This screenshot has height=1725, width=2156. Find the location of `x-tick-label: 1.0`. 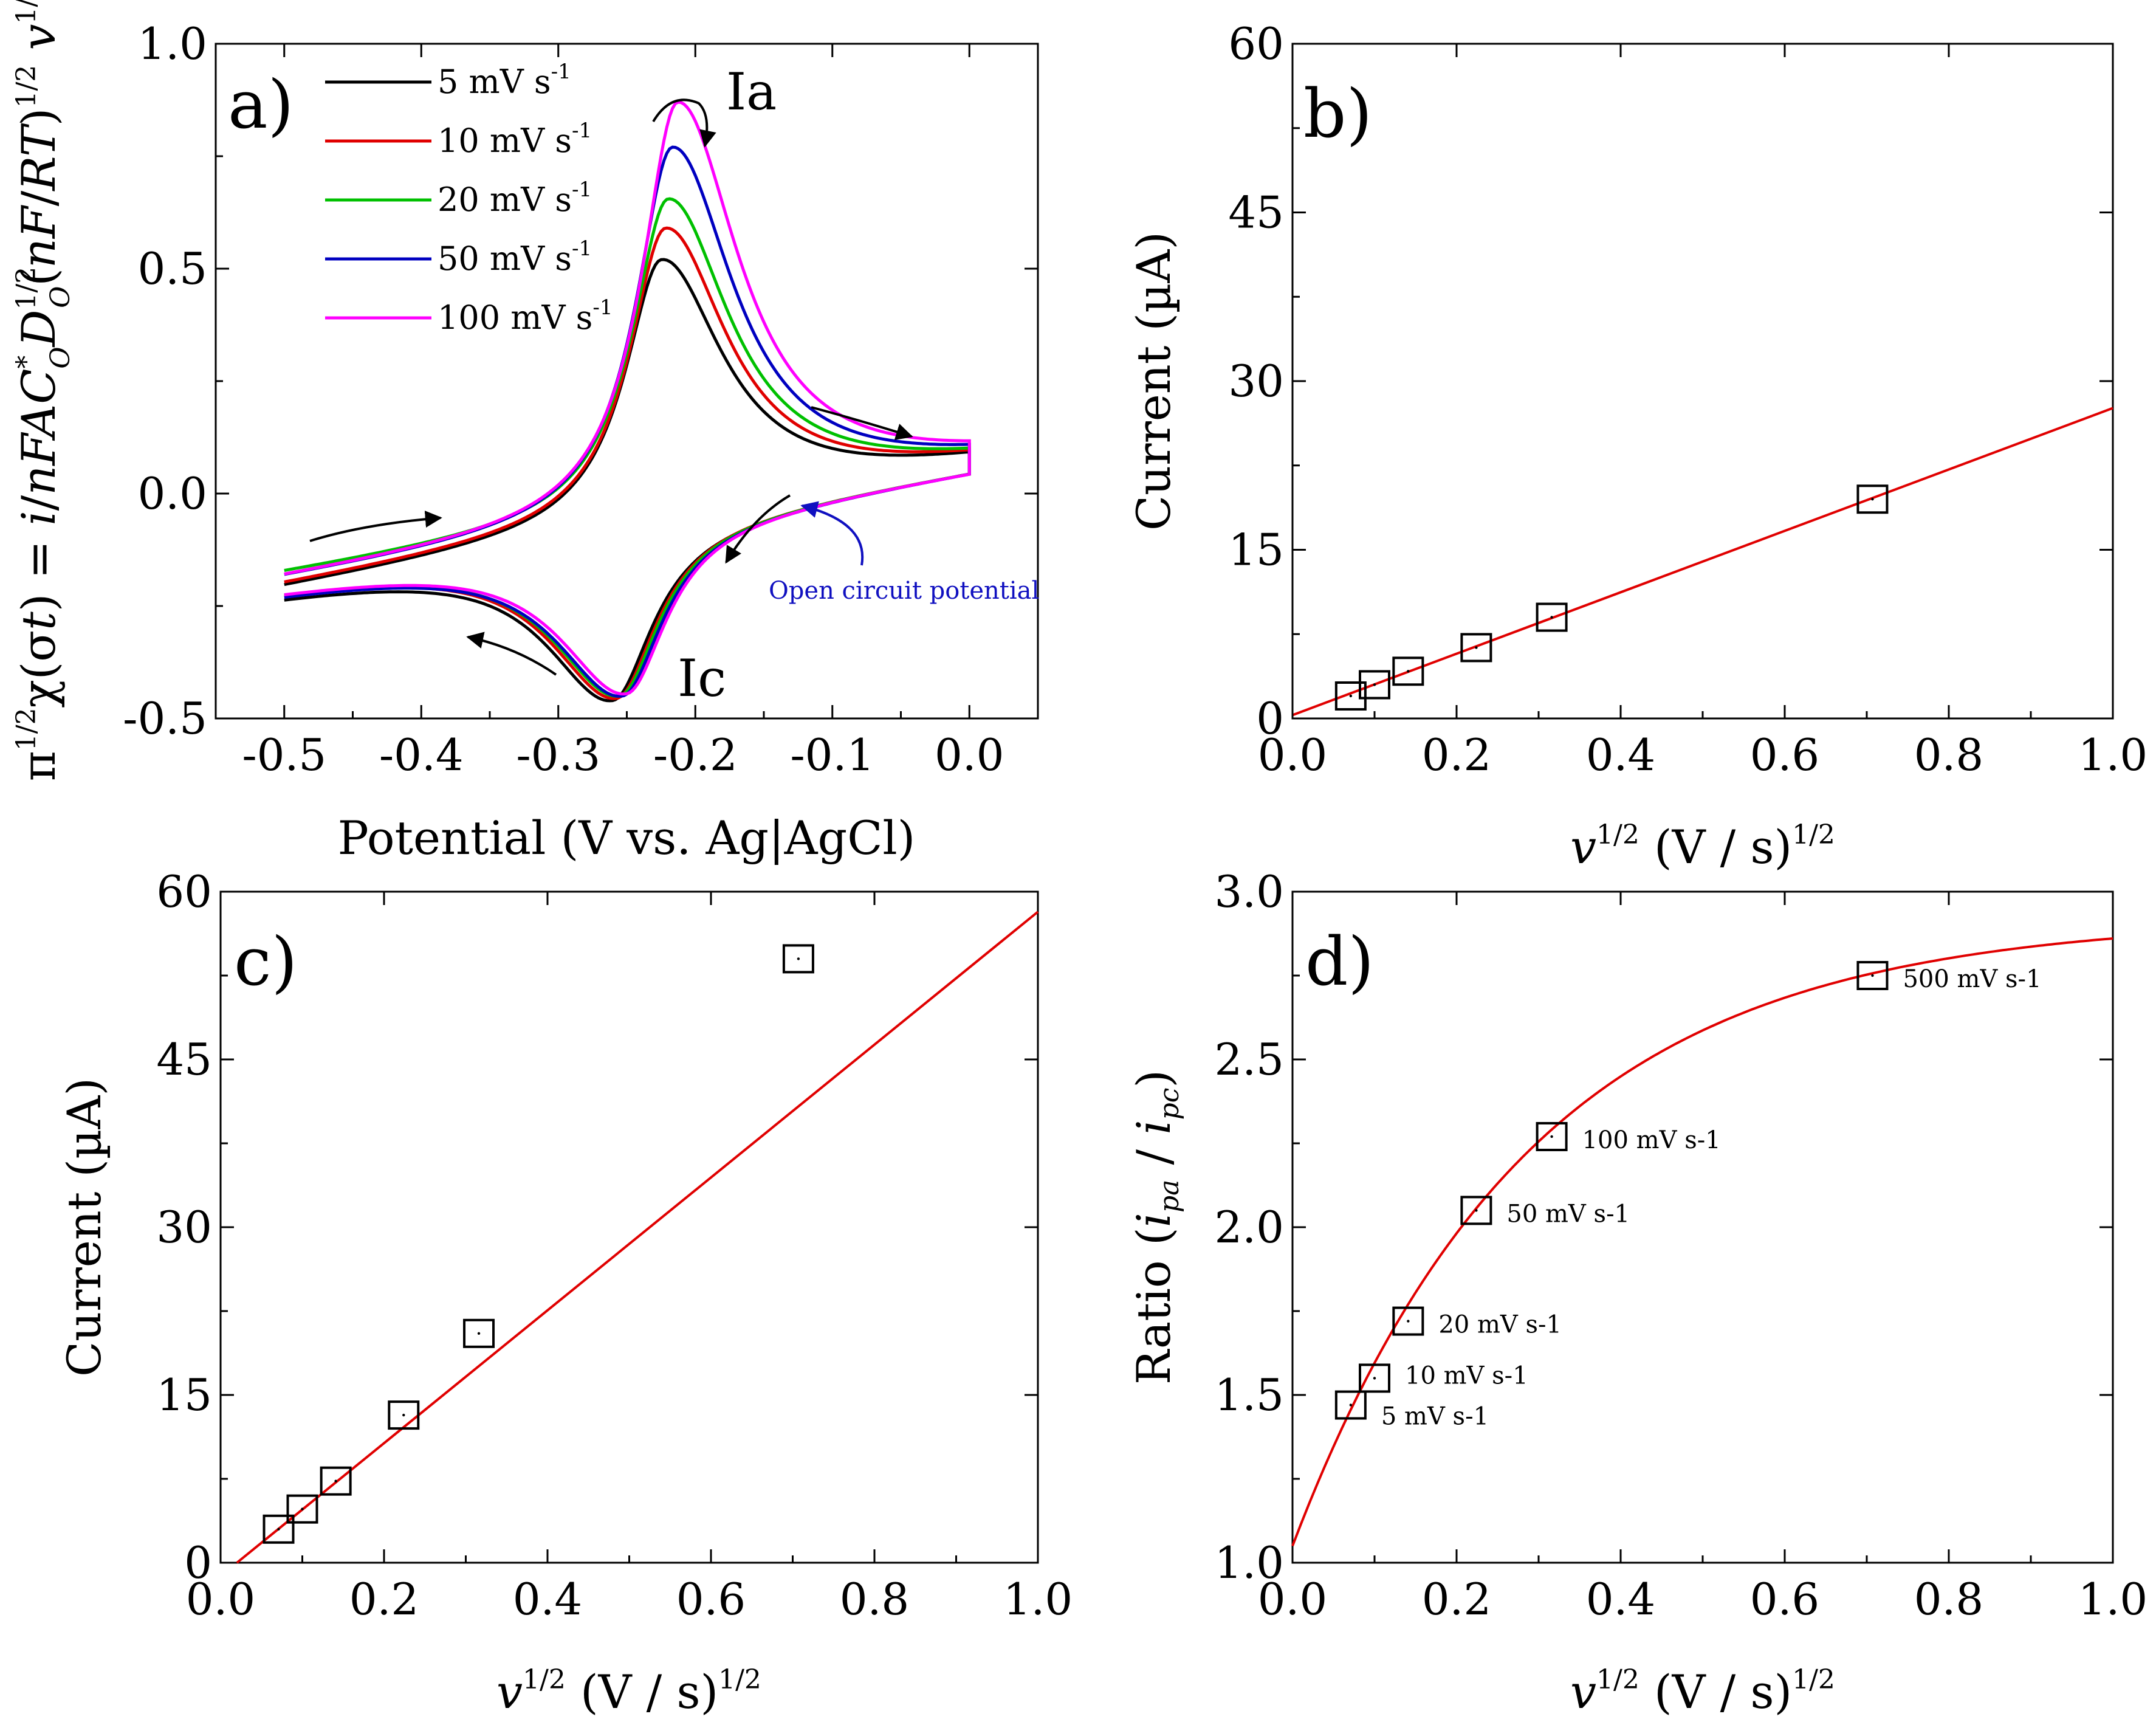

x-tick-label: 1.0 is located at coordinates (2113, 1599).